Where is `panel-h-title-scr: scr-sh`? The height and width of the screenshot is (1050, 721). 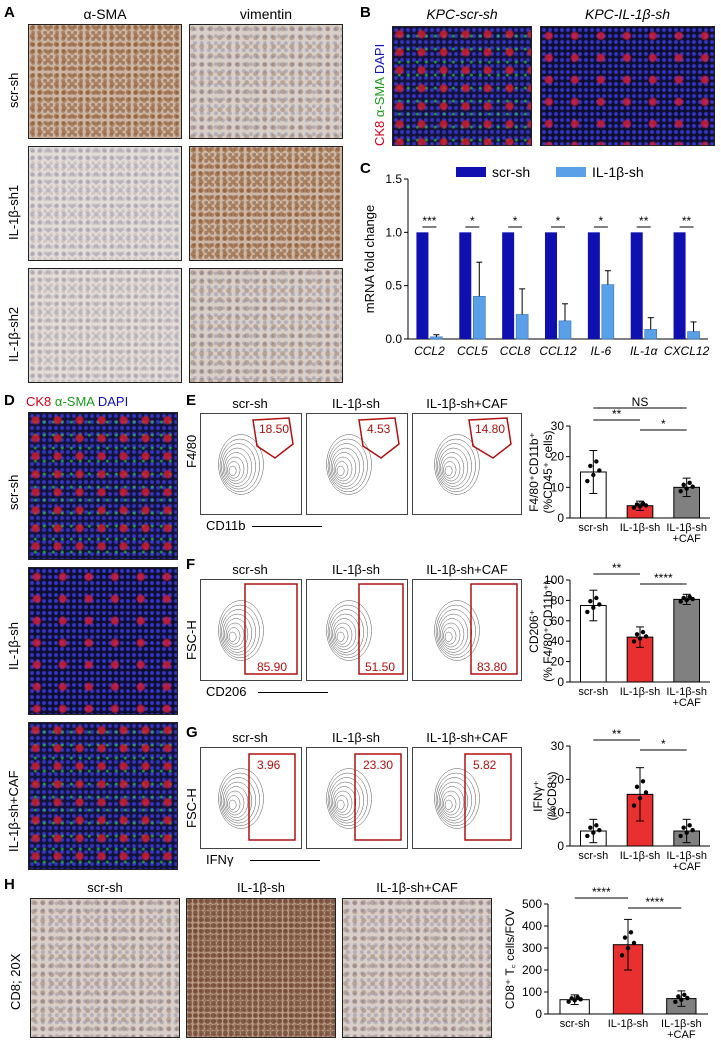 panel-h-title-scr: scr-sh is located at coordinates (105, 887).